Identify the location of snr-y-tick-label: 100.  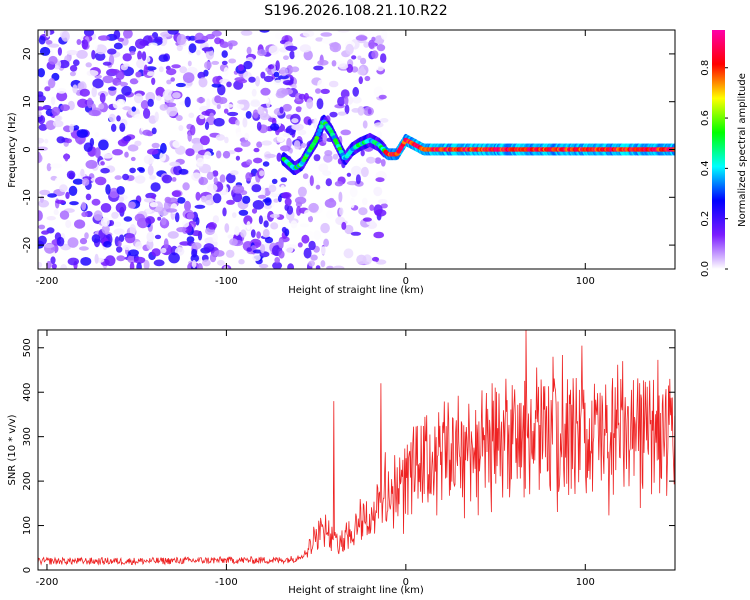
(27, 525).